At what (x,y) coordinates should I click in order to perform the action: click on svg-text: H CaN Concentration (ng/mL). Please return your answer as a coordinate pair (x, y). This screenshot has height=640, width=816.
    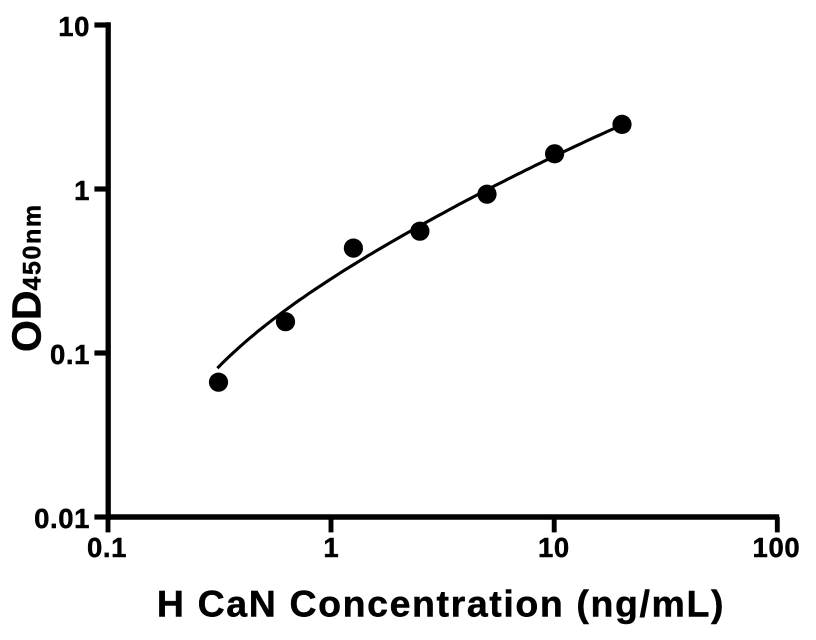
    Looking at the image, I should click on (441, 603).